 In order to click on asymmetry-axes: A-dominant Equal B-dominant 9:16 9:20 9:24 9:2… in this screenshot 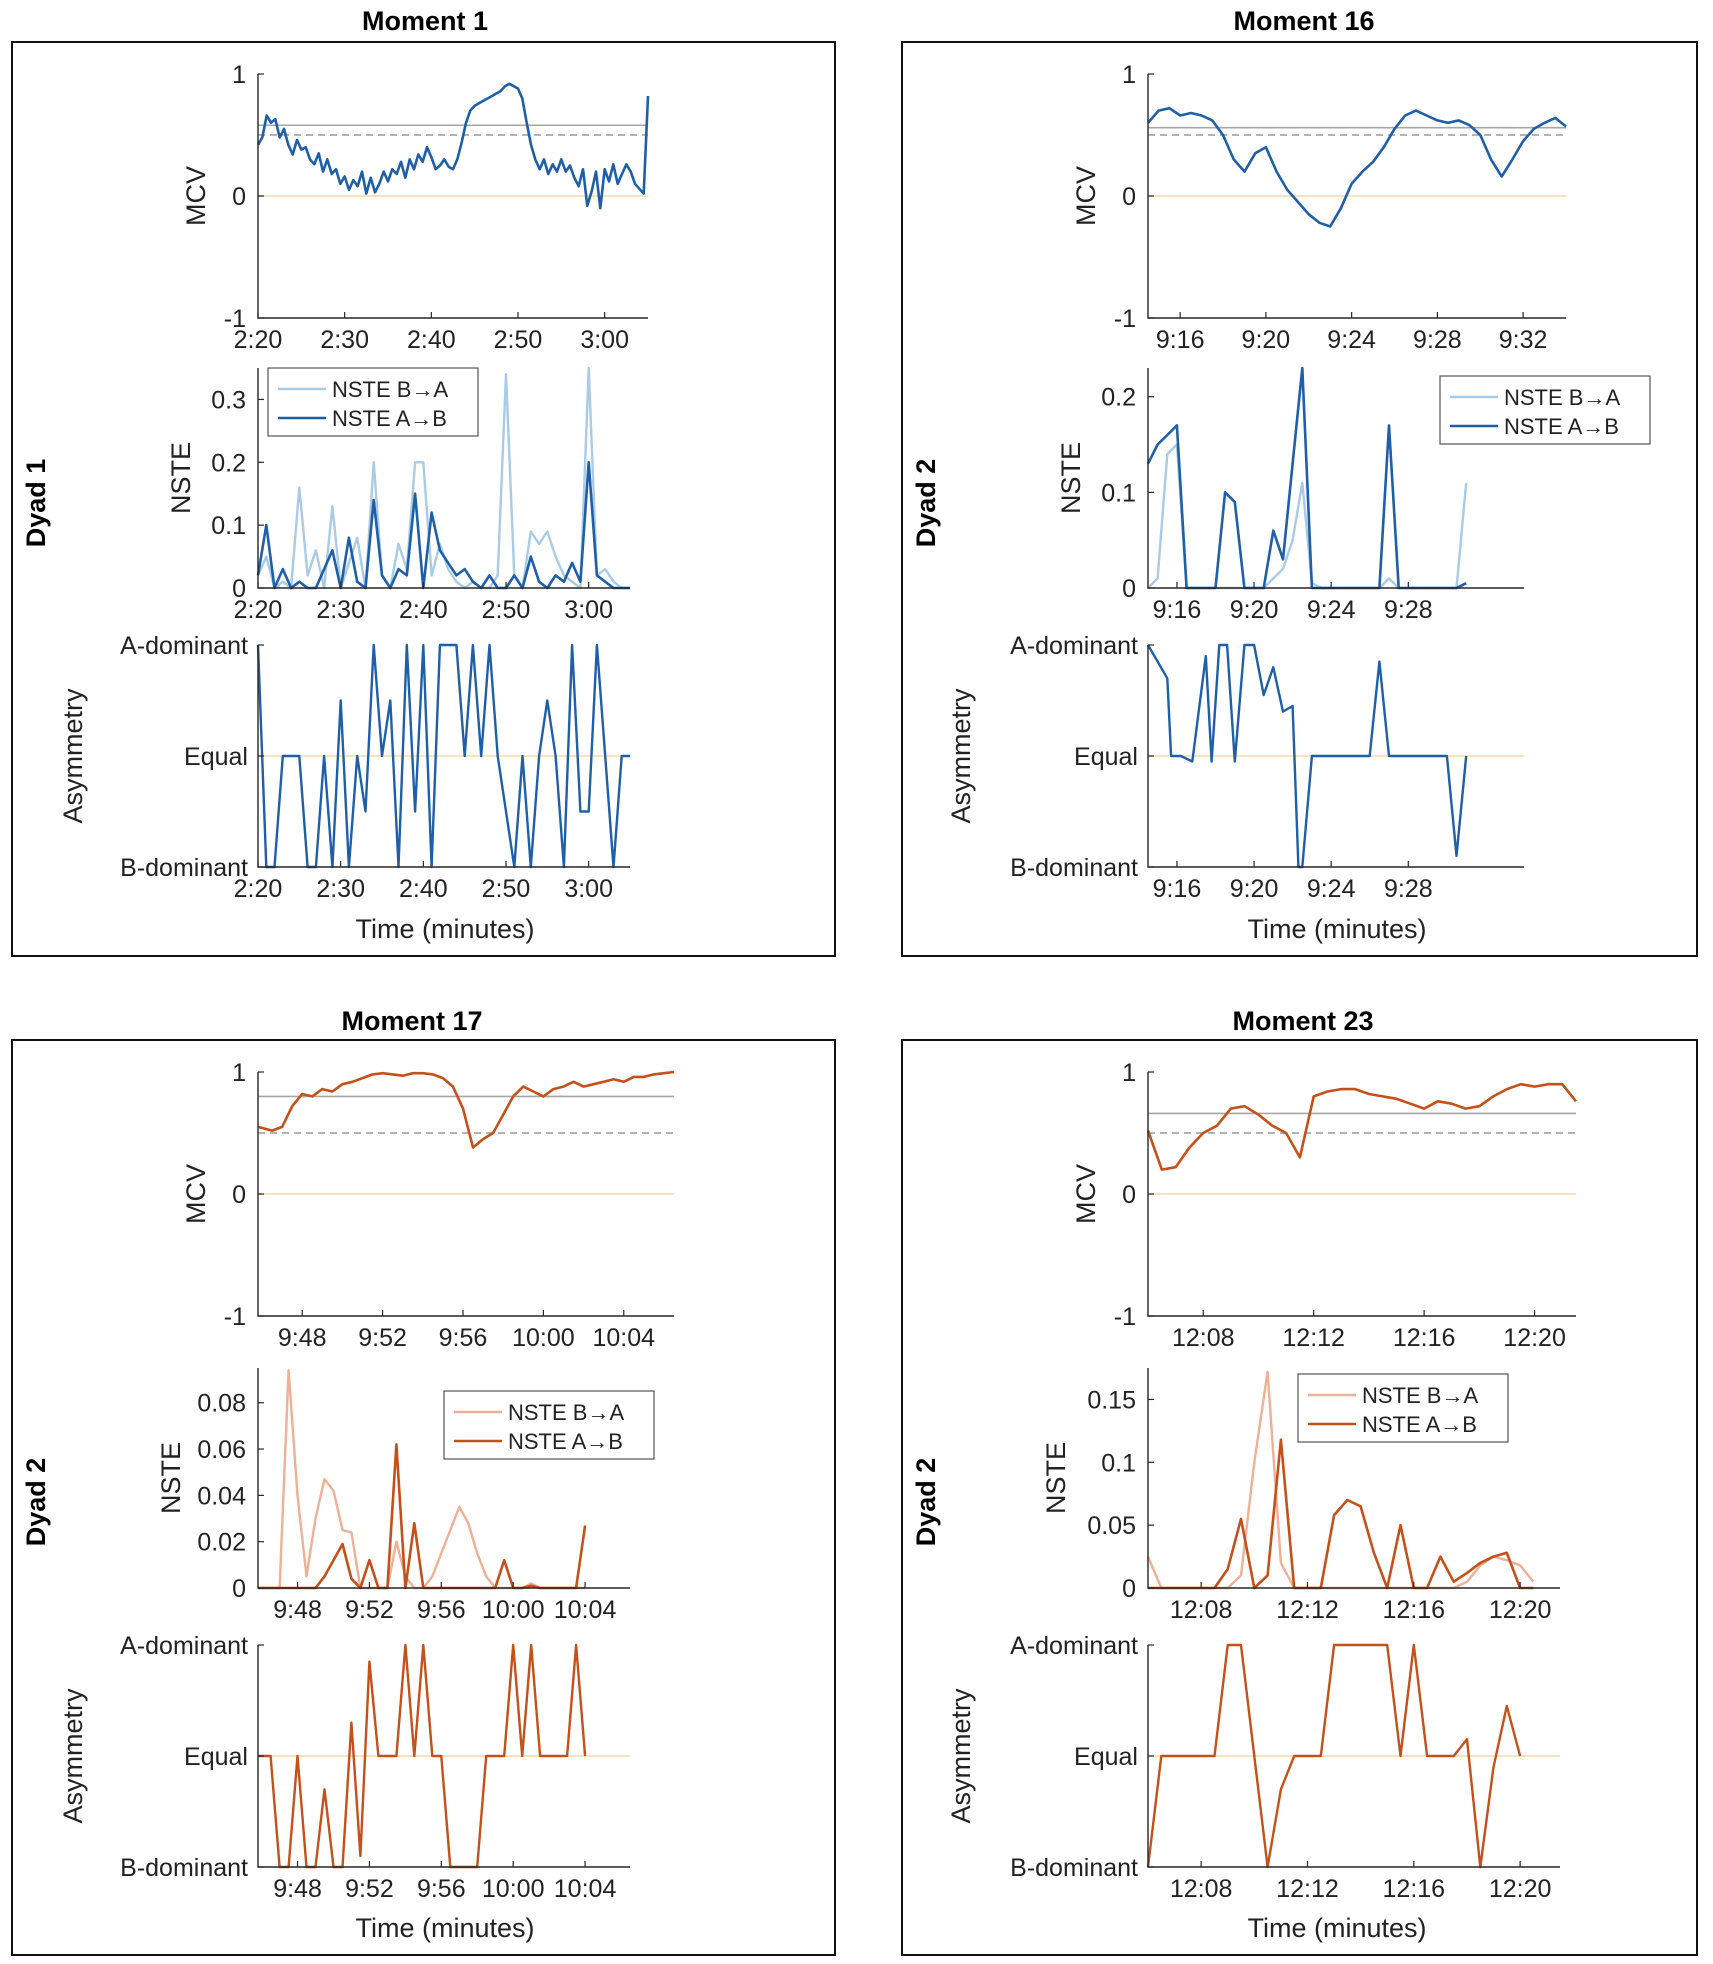, I will do `click(1235, 767)`.